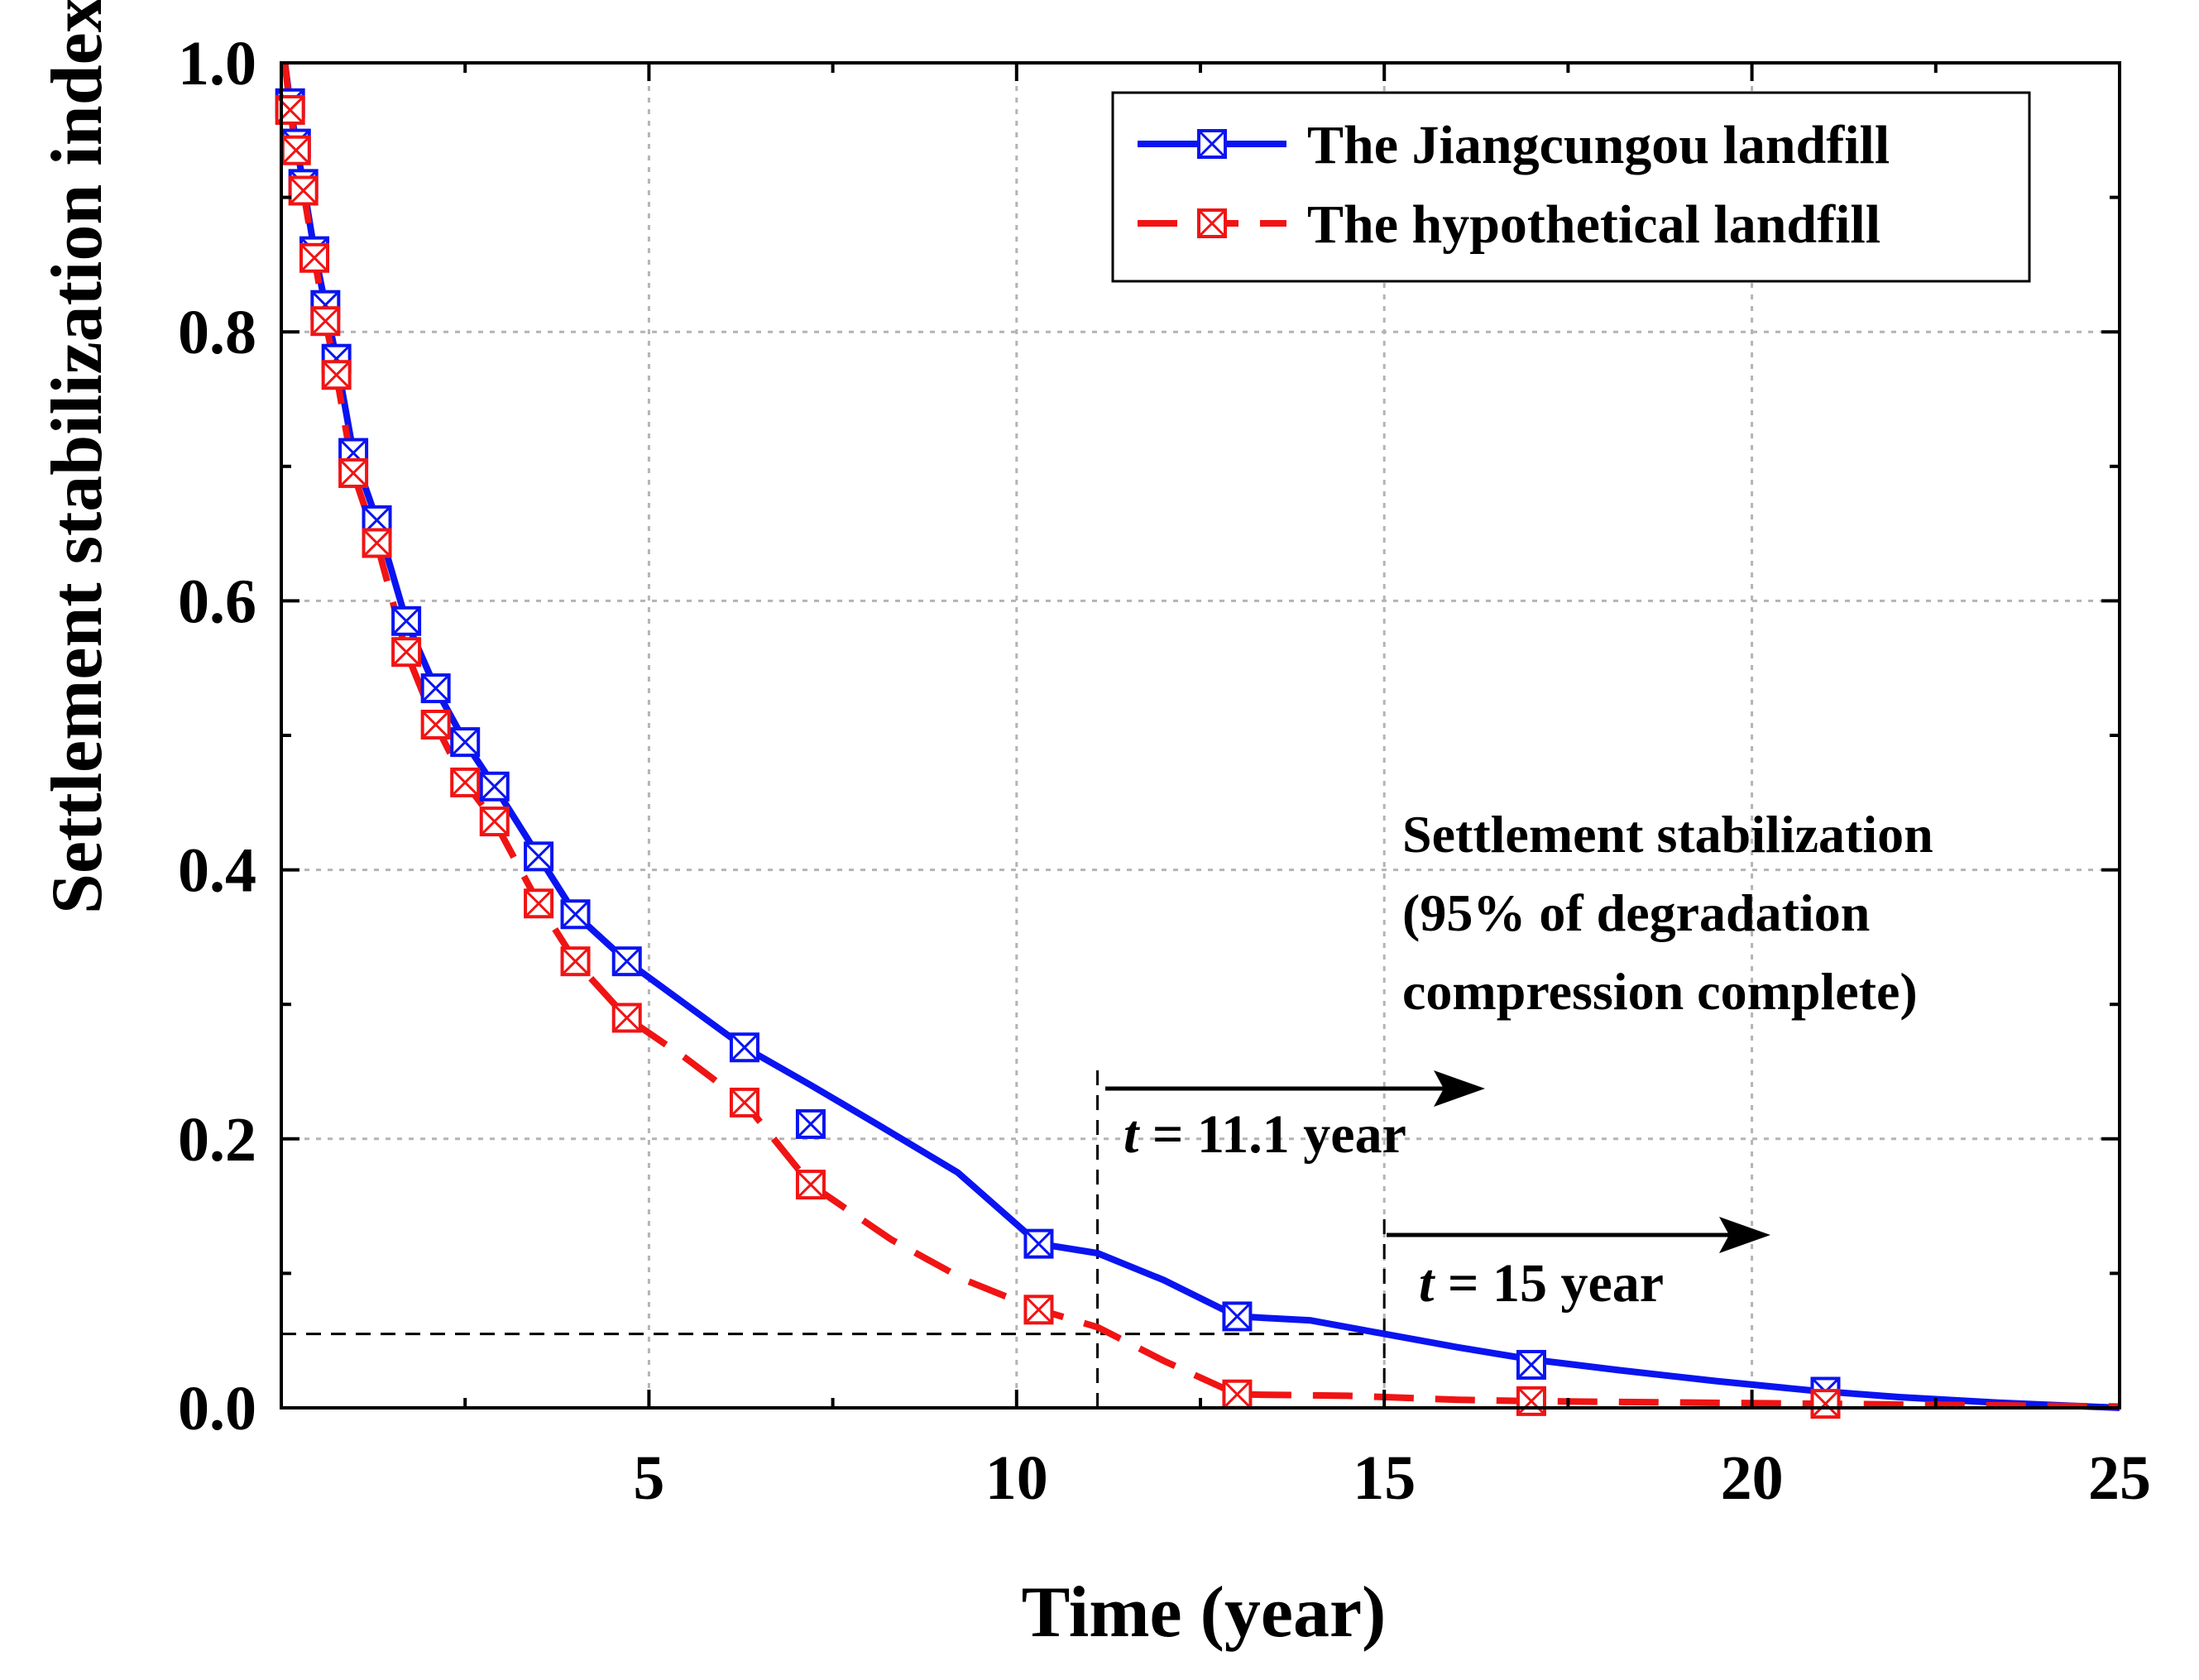 The height and width of the screenshot is (1680, 2199). What do you see at coordinates (1016, 1478) in the screenshot?
I see `x-tick-label: 10` at bounding box center [1016, 1478].